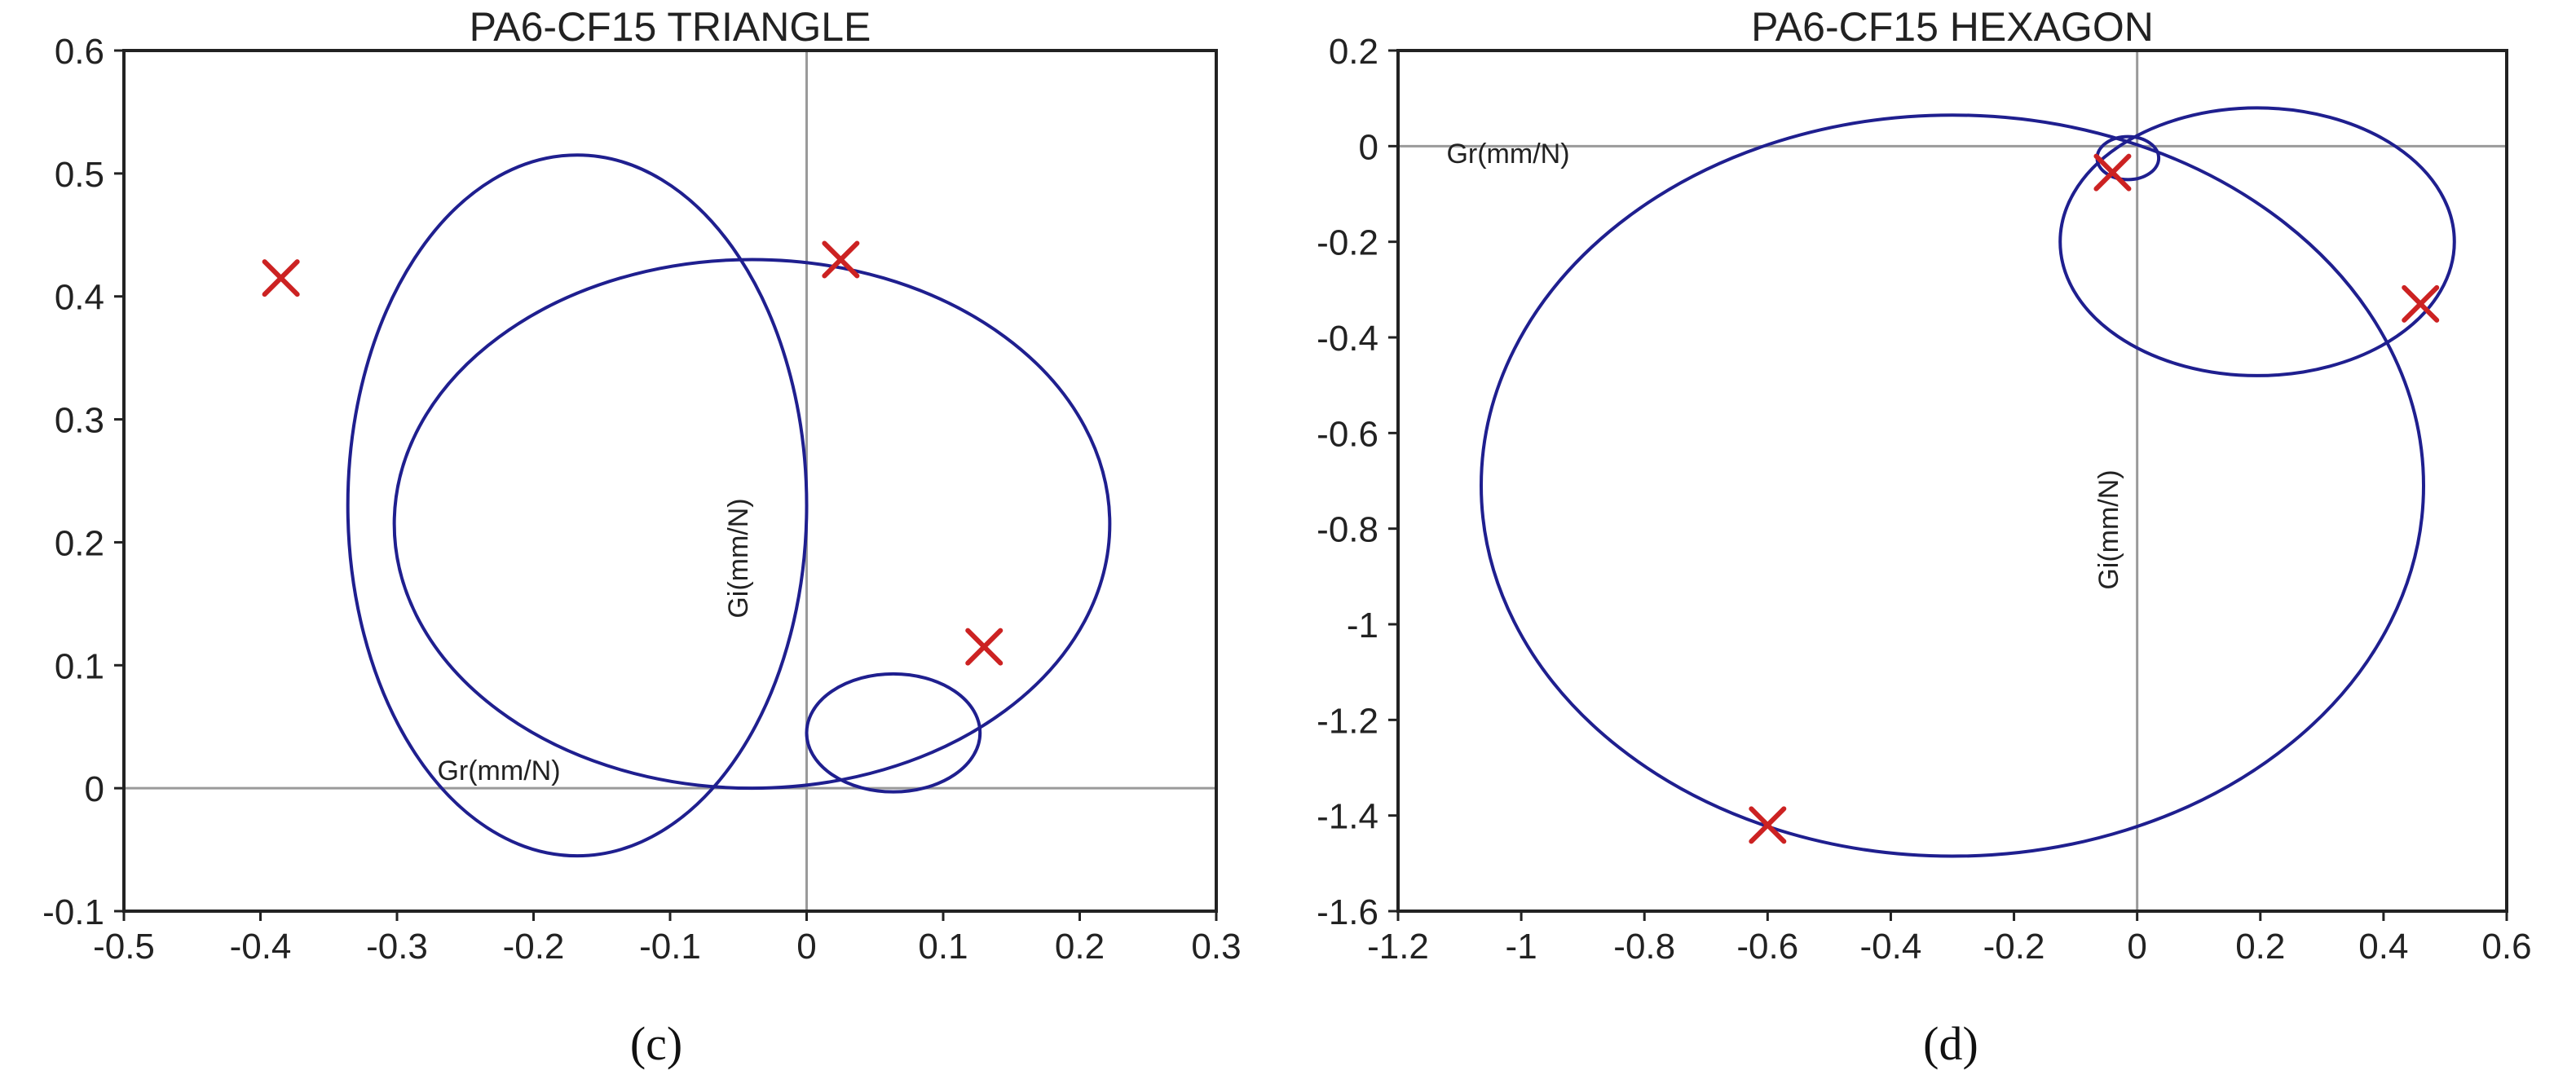  Describe the element at coordinates (1521, 947) in the screenshot. I see `x-tick-label: -1` at that location.